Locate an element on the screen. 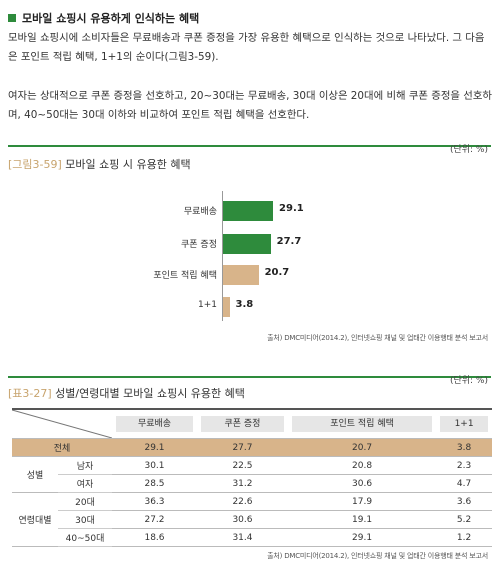  table-cell: 31.2 is located at coordinates (242, 483).